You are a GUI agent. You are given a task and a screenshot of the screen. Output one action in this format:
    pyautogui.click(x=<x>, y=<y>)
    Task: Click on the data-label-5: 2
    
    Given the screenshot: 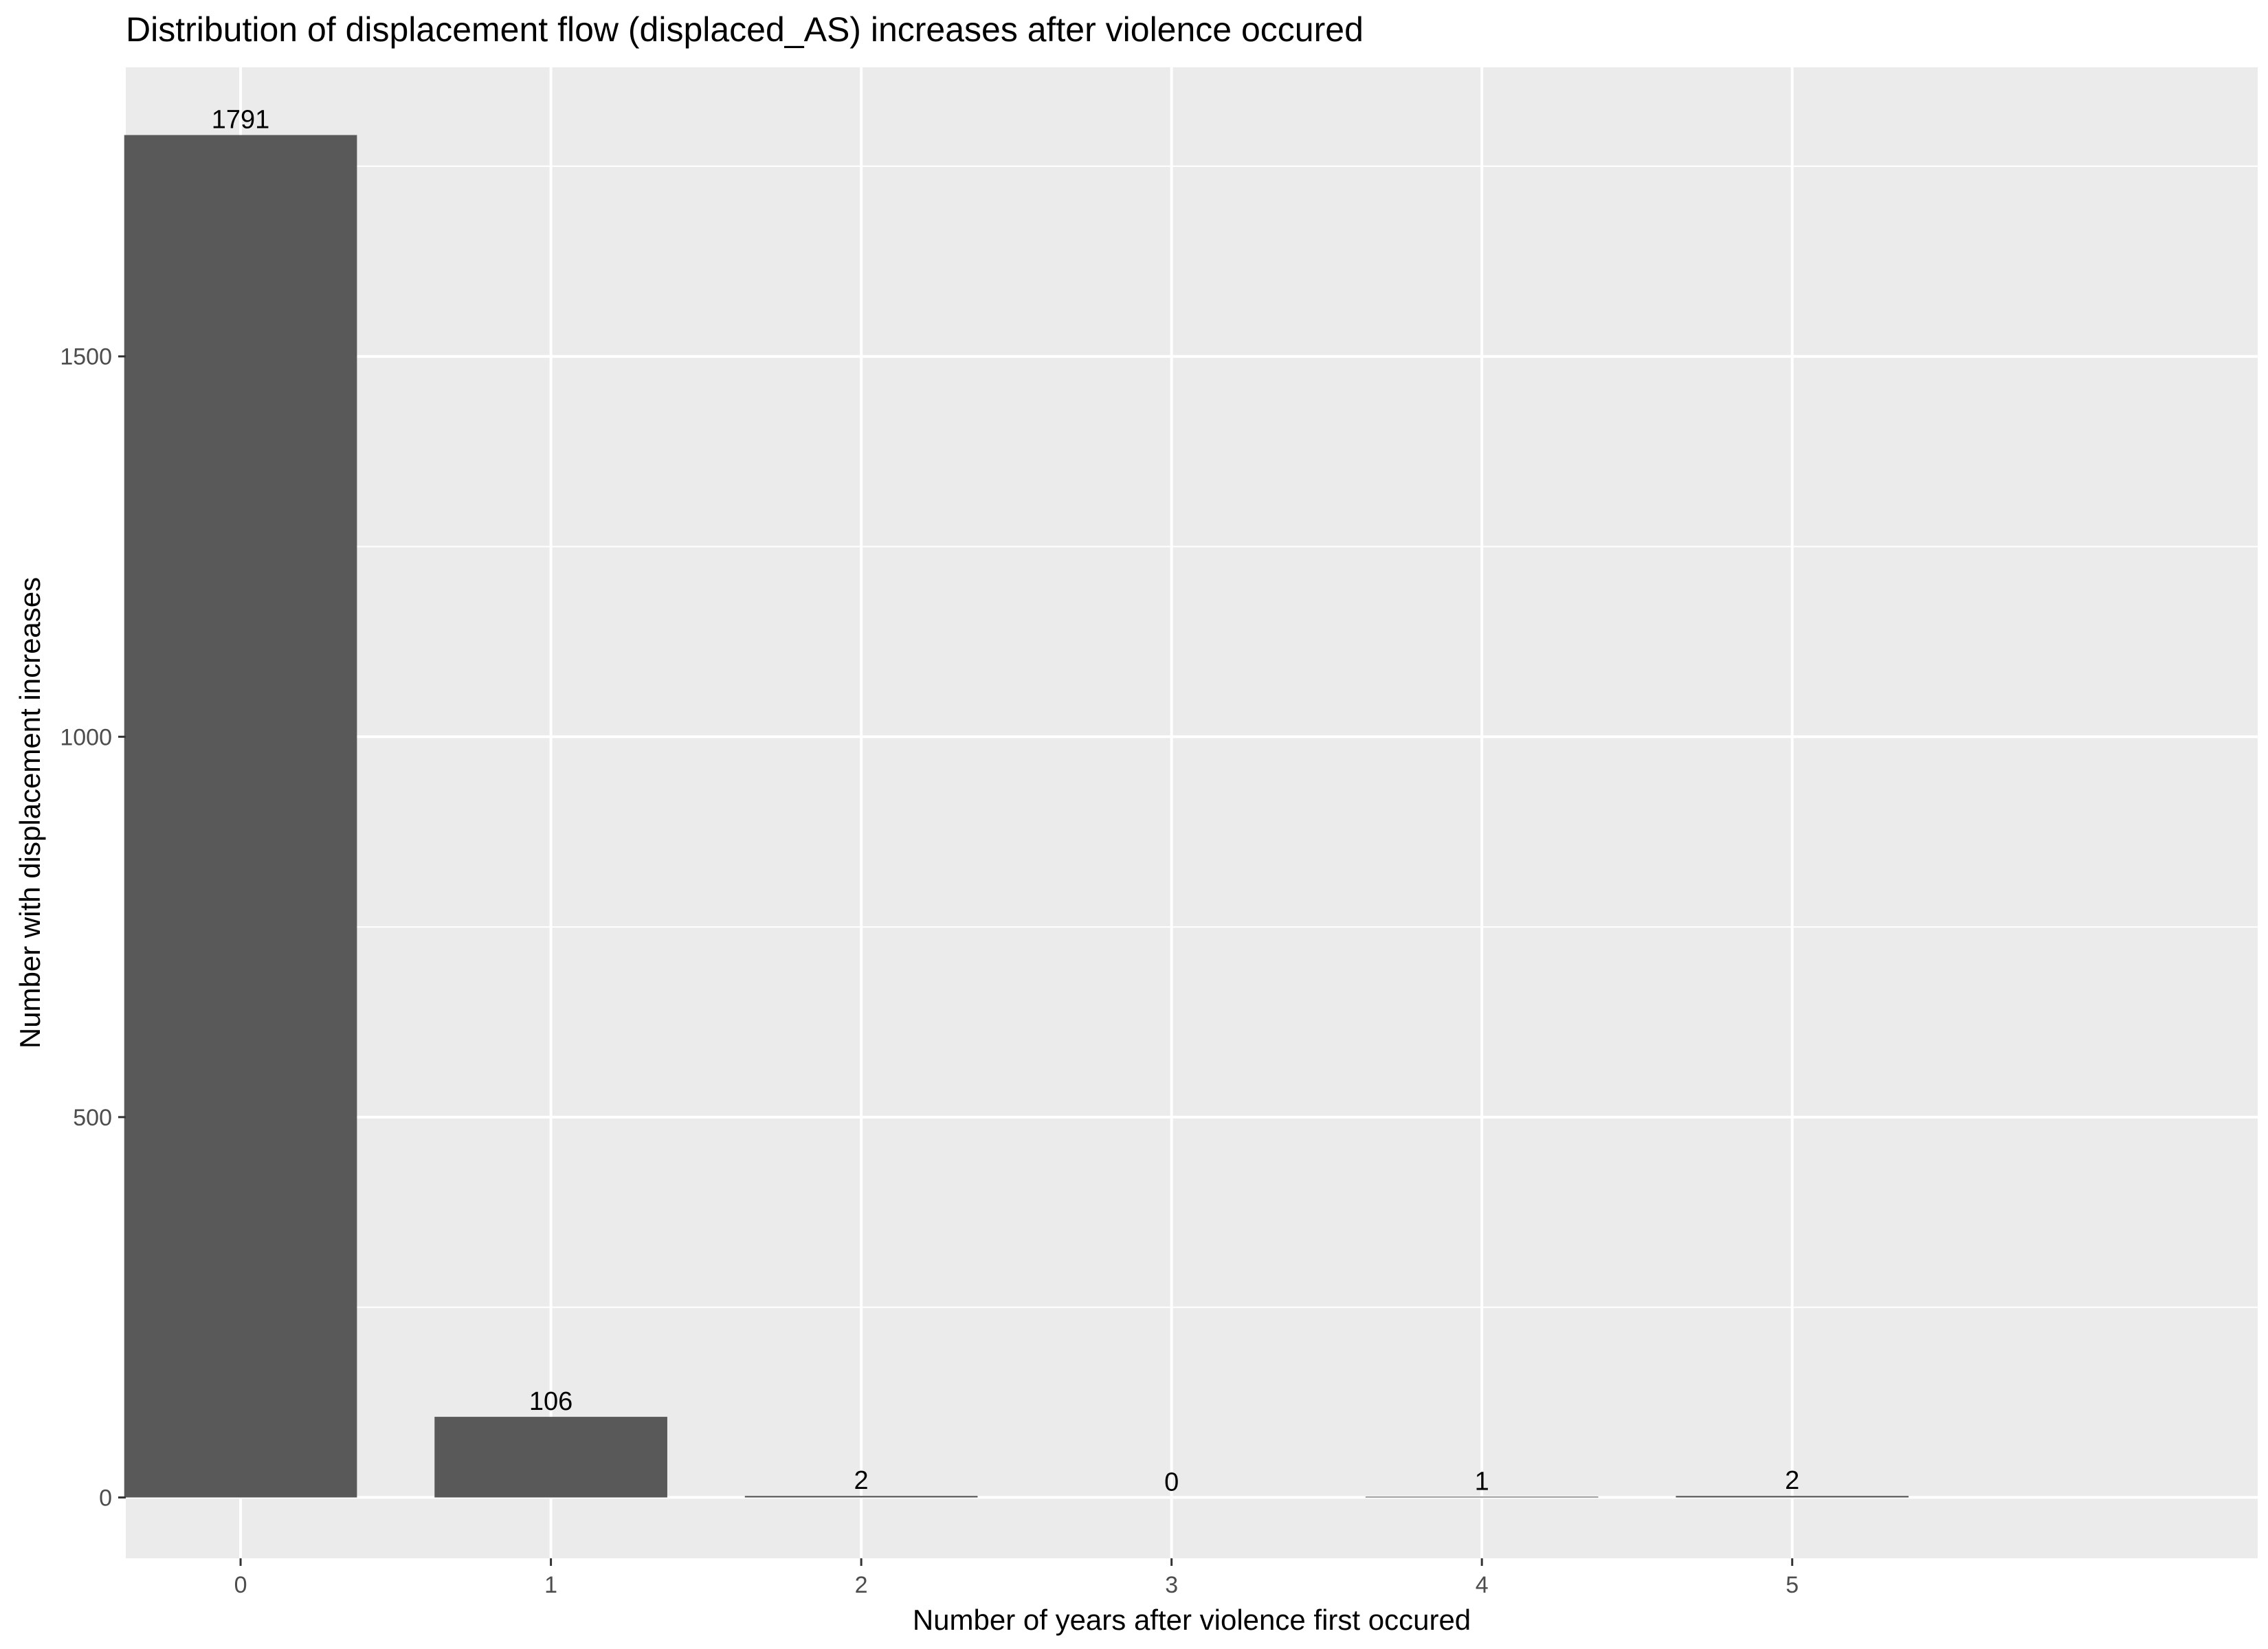 What is the action you would take?
    pyautogui.click(x=1792, y=1480)
    